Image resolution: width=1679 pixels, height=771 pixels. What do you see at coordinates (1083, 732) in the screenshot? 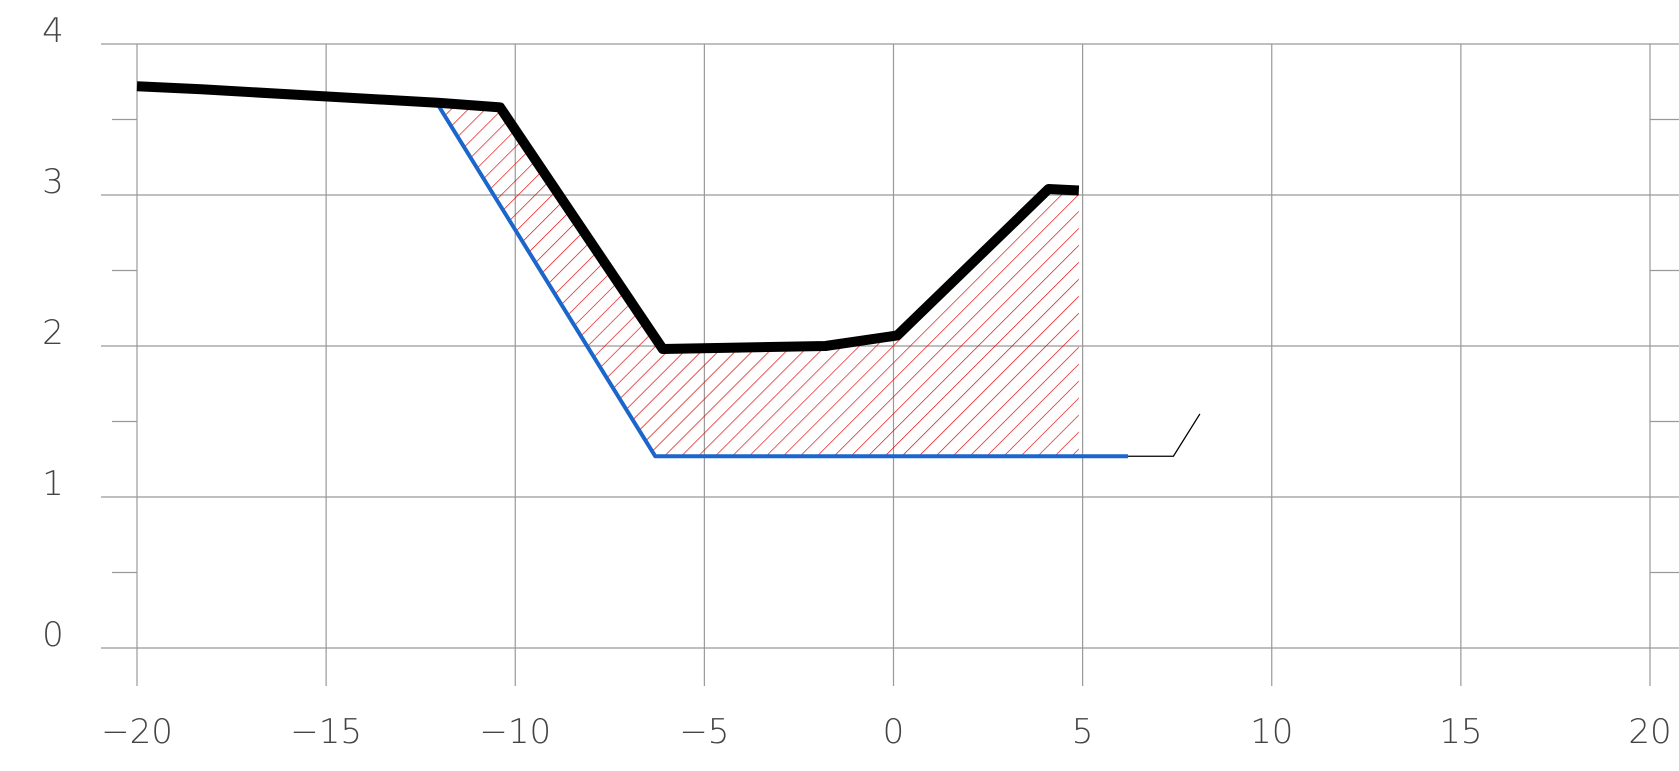
I see `x-tick-label: 5` at bounding box center [1083, 732].